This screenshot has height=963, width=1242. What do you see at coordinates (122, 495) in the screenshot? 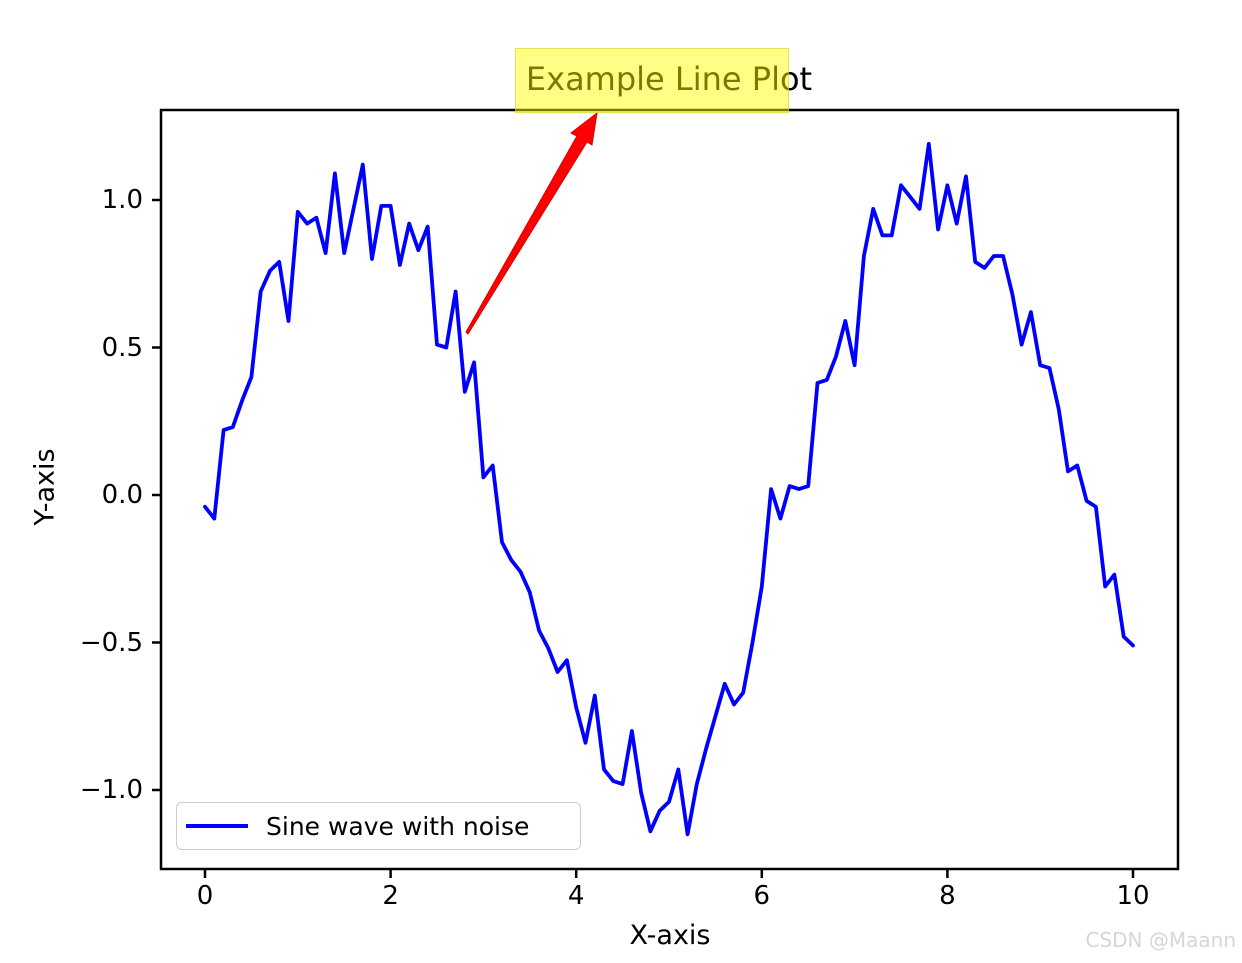
I see `y-tick-label: 0.0` at bounding box center [122, 495].